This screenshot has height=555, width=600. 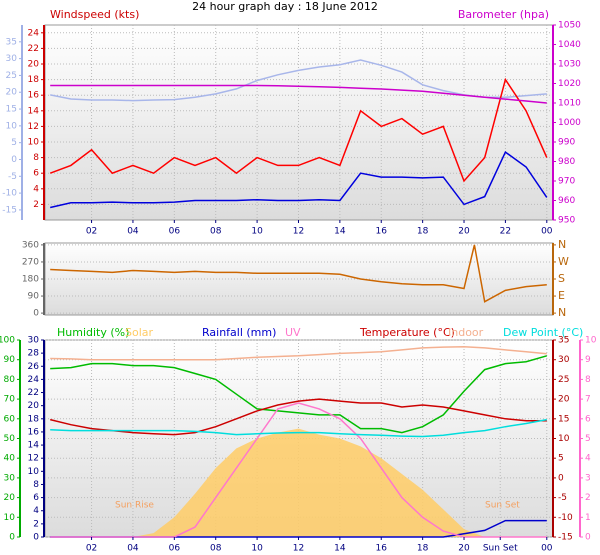 I want to click on y-tick-label: 1050, so click(x=569, y=26).